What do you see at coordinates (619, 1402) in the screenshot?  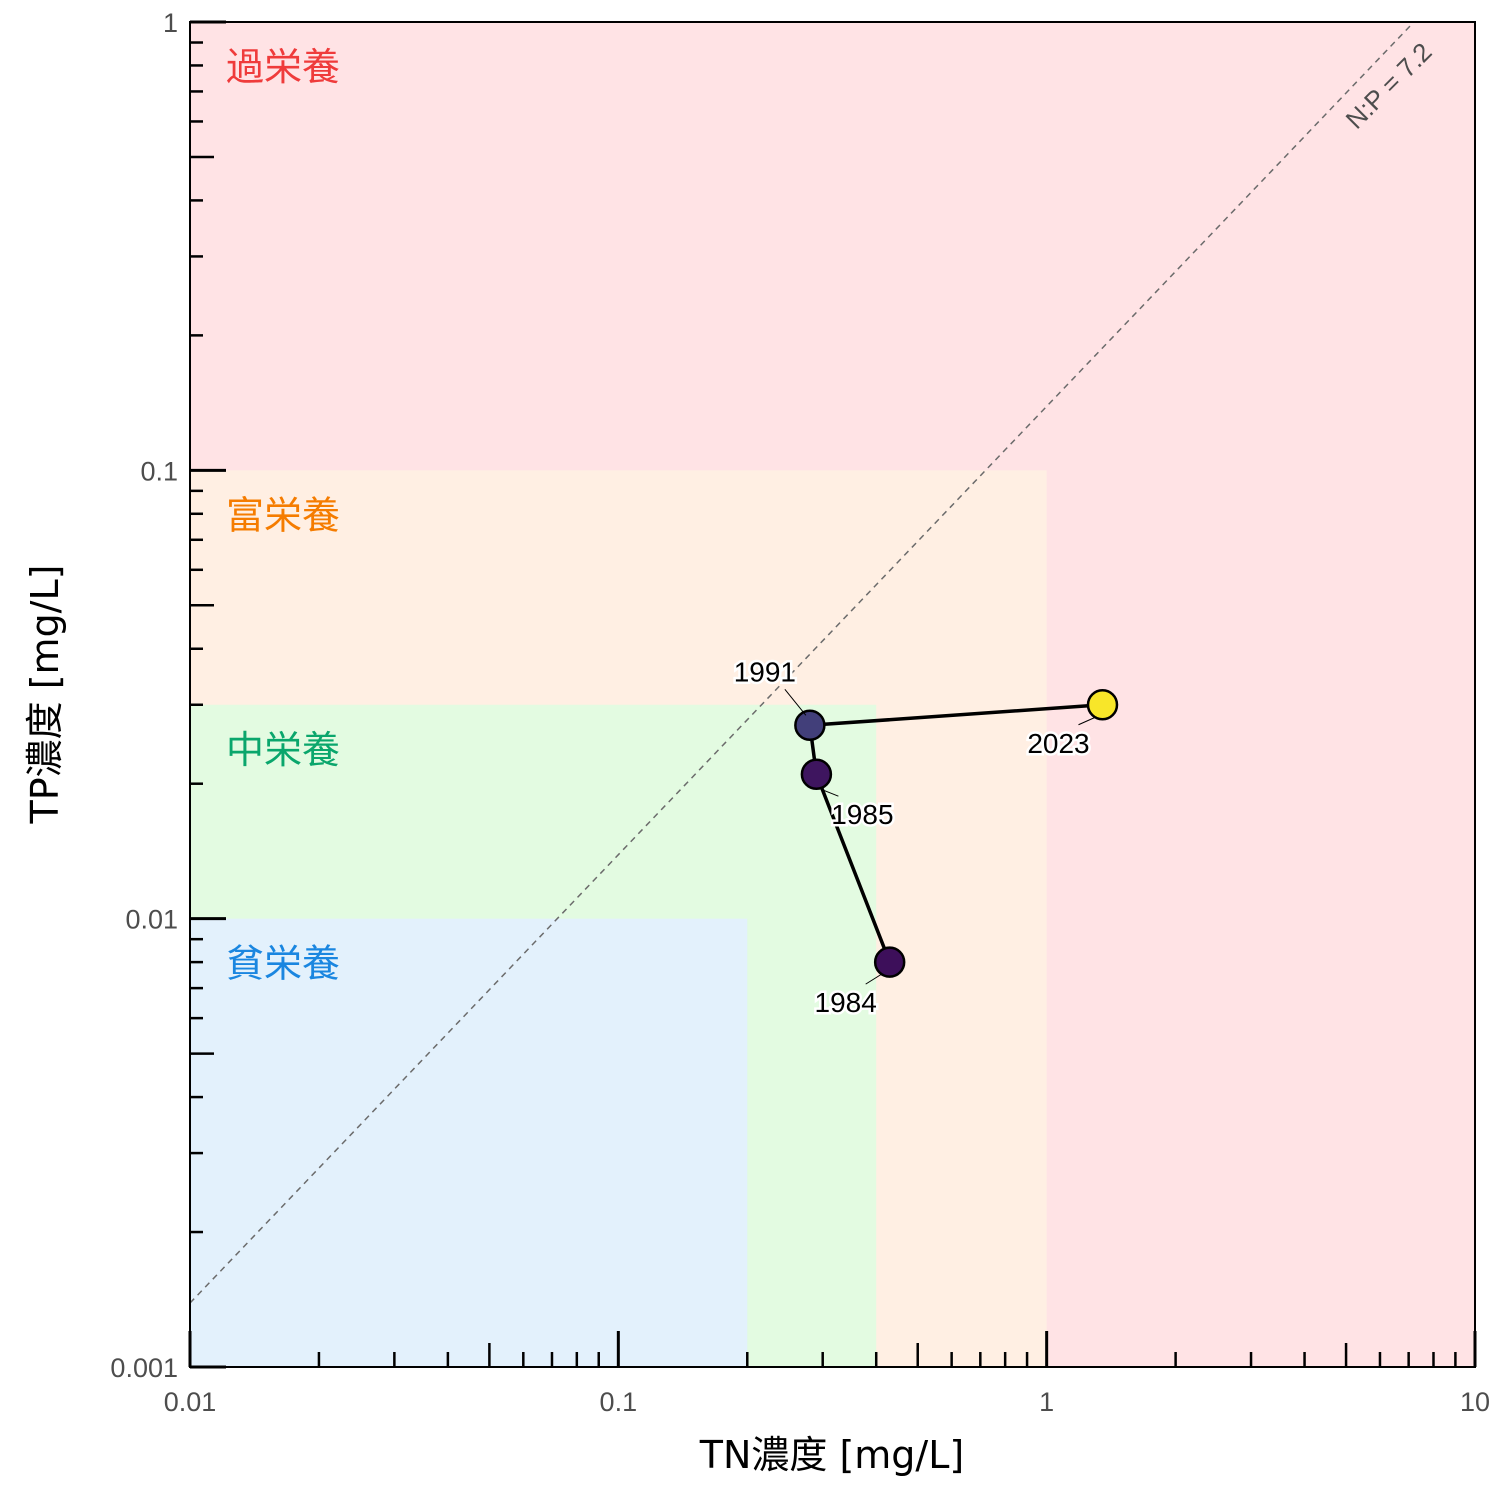 I see `x-tick-label-1: 0.1` at bounding box center [619, 1402].